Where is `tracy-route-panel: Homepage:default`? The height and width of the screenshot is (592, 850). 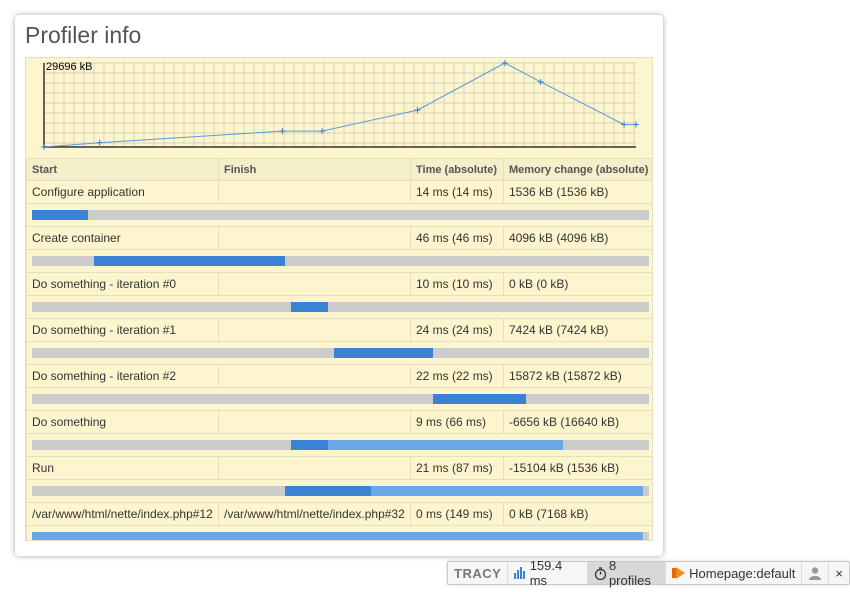
tracy-route-panel: Homepage:default is located at coordinates (733, 573).